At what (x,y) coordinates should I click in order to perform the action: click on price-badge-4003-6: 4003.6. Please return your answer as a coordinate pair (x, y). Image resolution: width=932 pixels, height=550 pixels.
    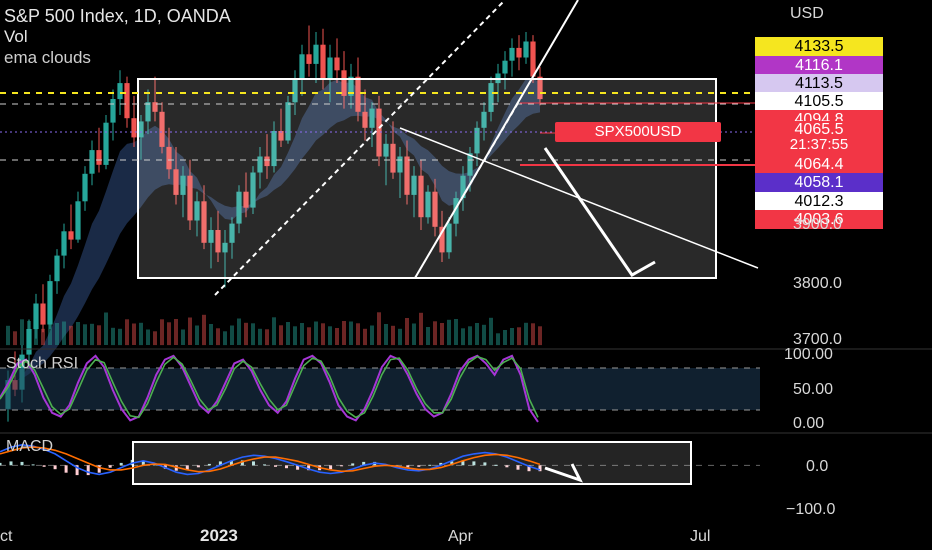
    Looking at the image, I should click on (819, 219).